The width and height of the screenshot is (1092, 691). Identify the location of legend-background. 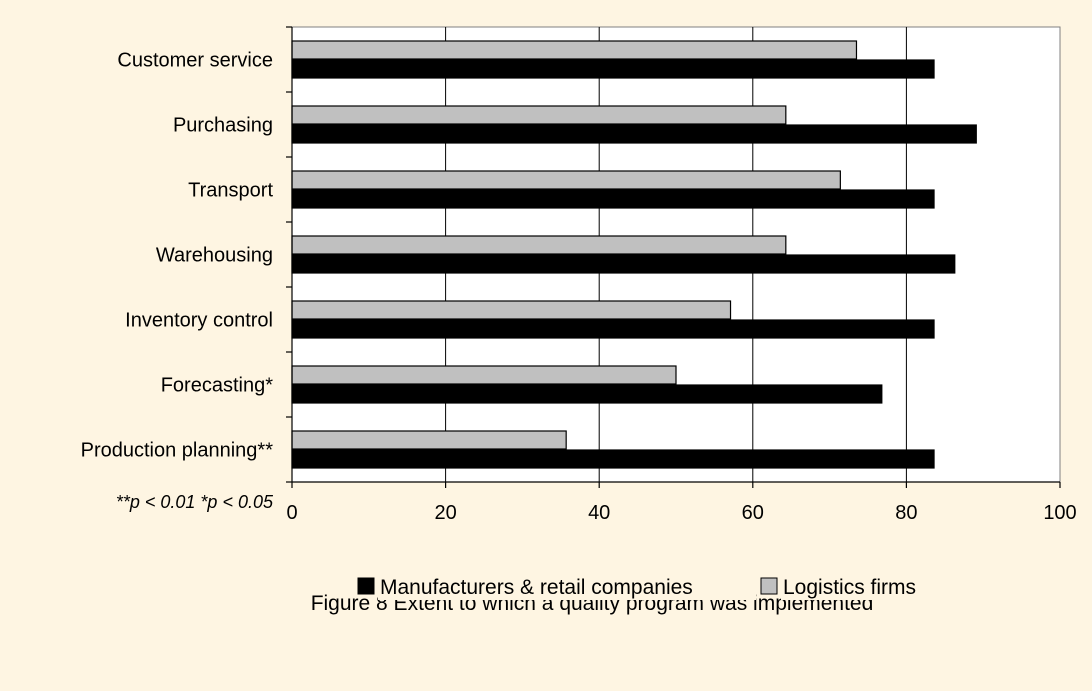
(567, 587).